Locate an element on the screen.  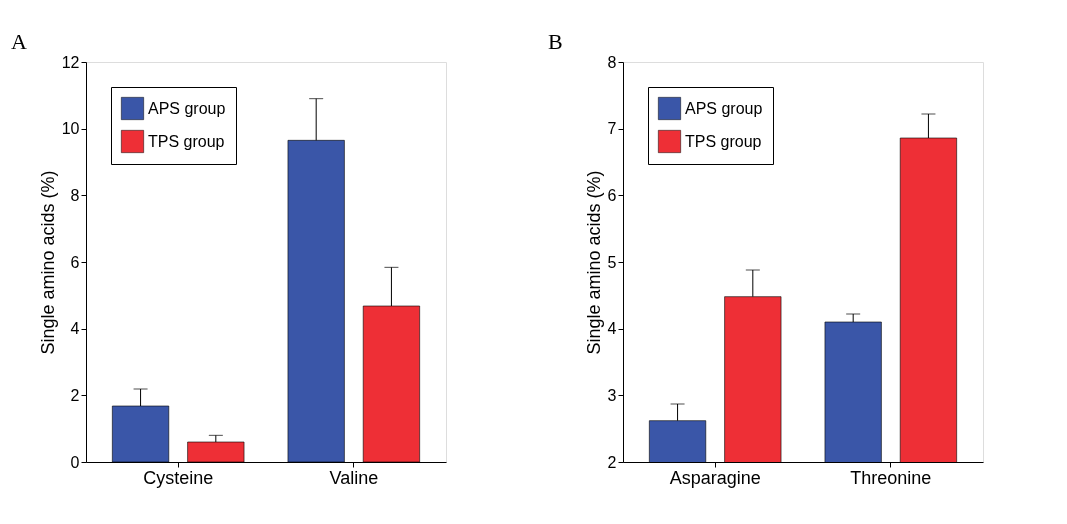
y-tick-label: 0 is located at coordinates (75, 462).